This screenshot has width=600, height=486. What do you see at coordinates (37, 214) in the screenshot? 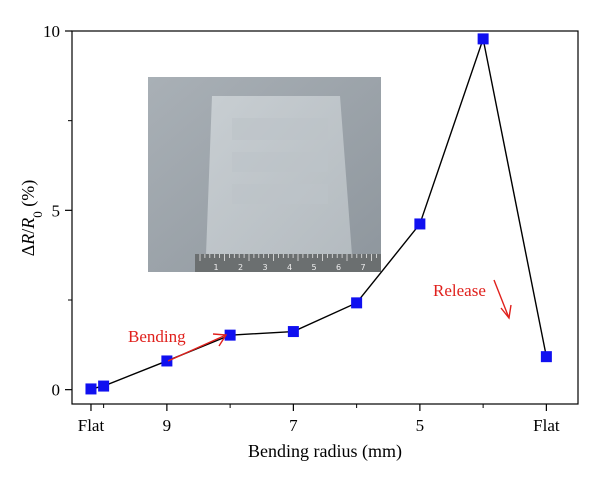
I see `y-title-sub: 0` at bounding box center [37, 214].